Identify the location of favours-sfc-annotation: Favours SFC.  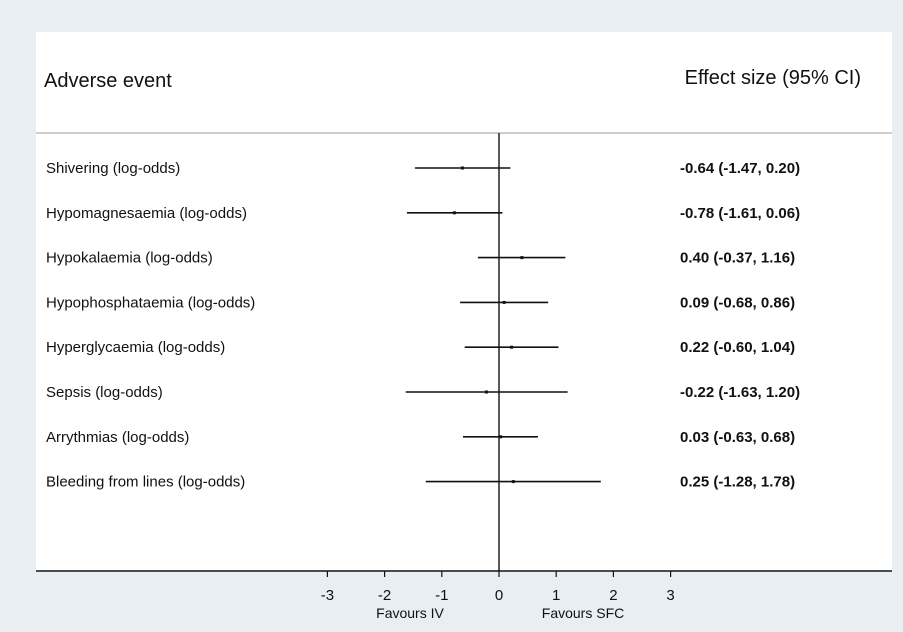
(583, 613).